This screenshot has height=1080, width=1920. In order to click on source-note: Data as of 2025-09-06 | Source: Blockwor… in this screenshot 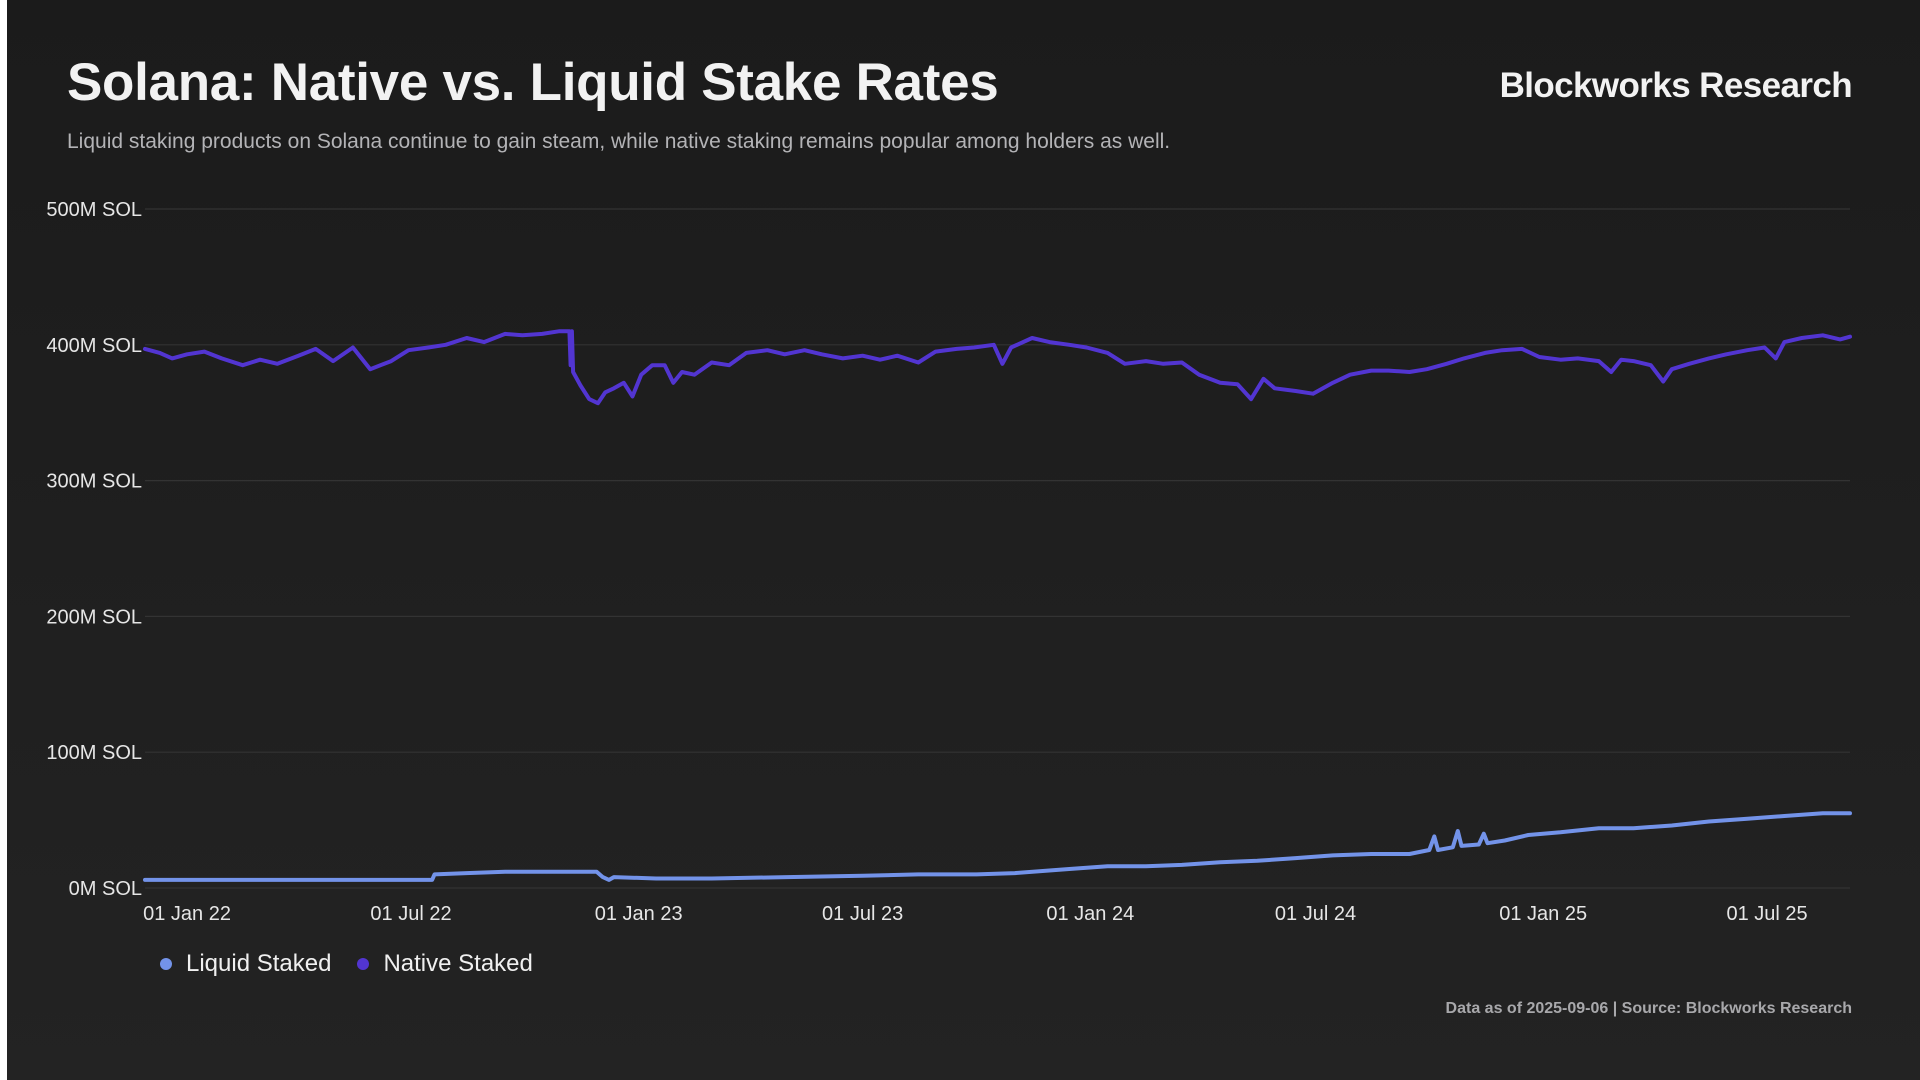, I will do `click(1648, 1008)`.